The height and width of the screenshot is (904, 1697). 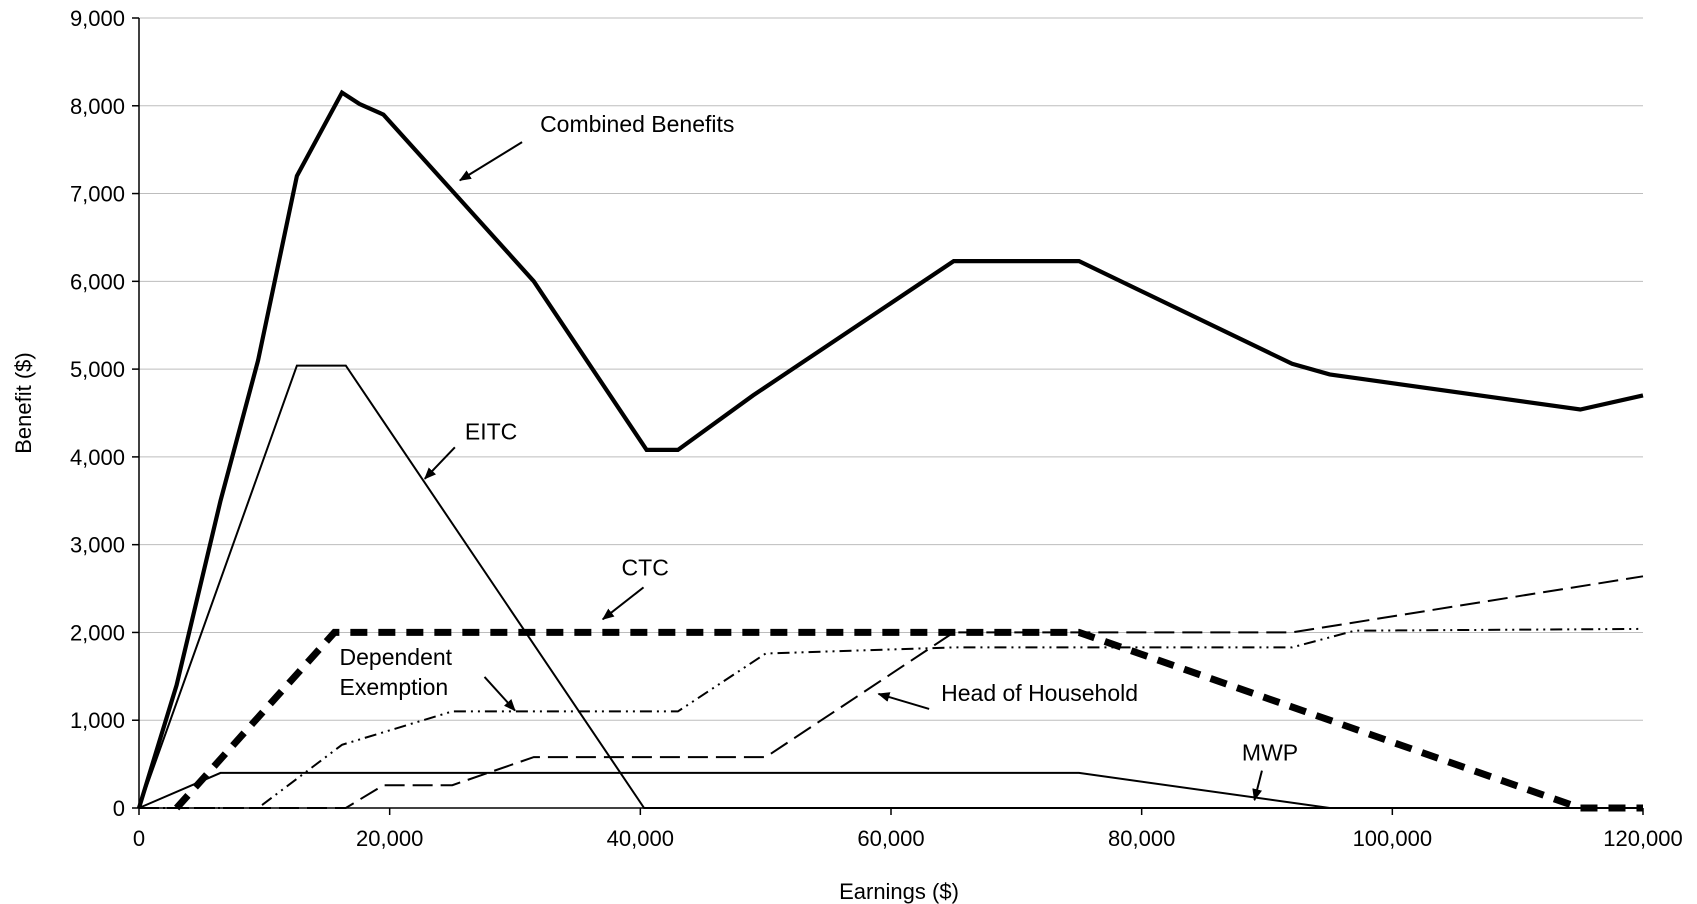 What do you see at coordinates (1039, 693) in the screenshot?
I see `annotation-head-of-household: Head of Household` at bounding box center [1039, 693].